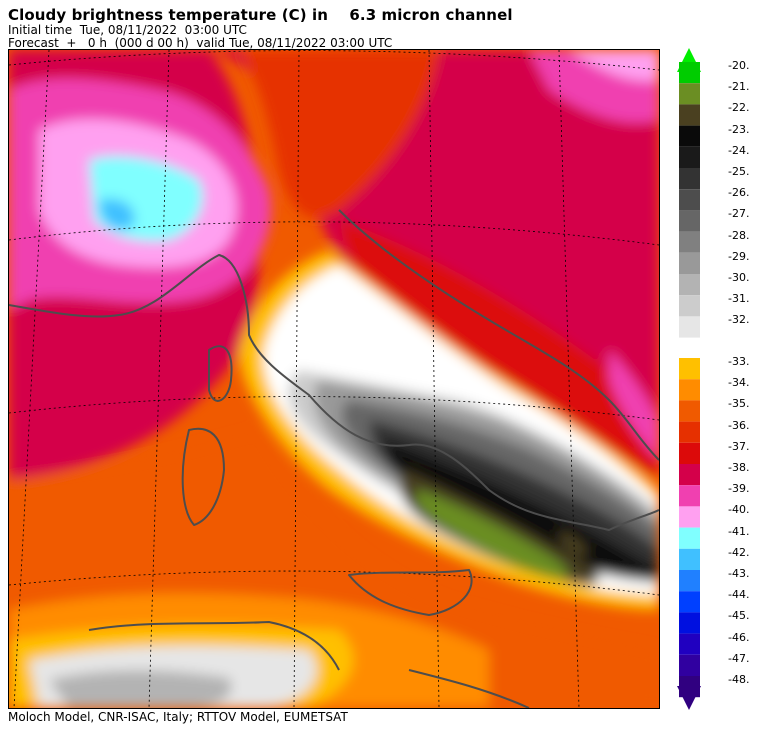 The width and height of the screenshot is (760, 731). What do you see at coordinates (739, 383) in the screenshot?
I see `legend-label: -34.` at bounding box center [739, 383].